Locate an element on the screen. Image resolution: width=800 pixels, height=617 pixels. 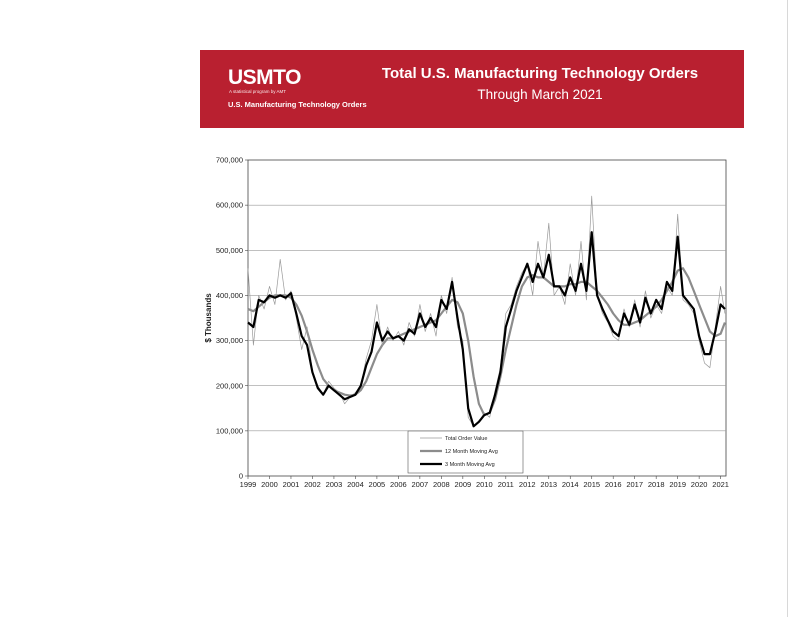
x-tick-label: 2000 is located at coordinates (269, 484).